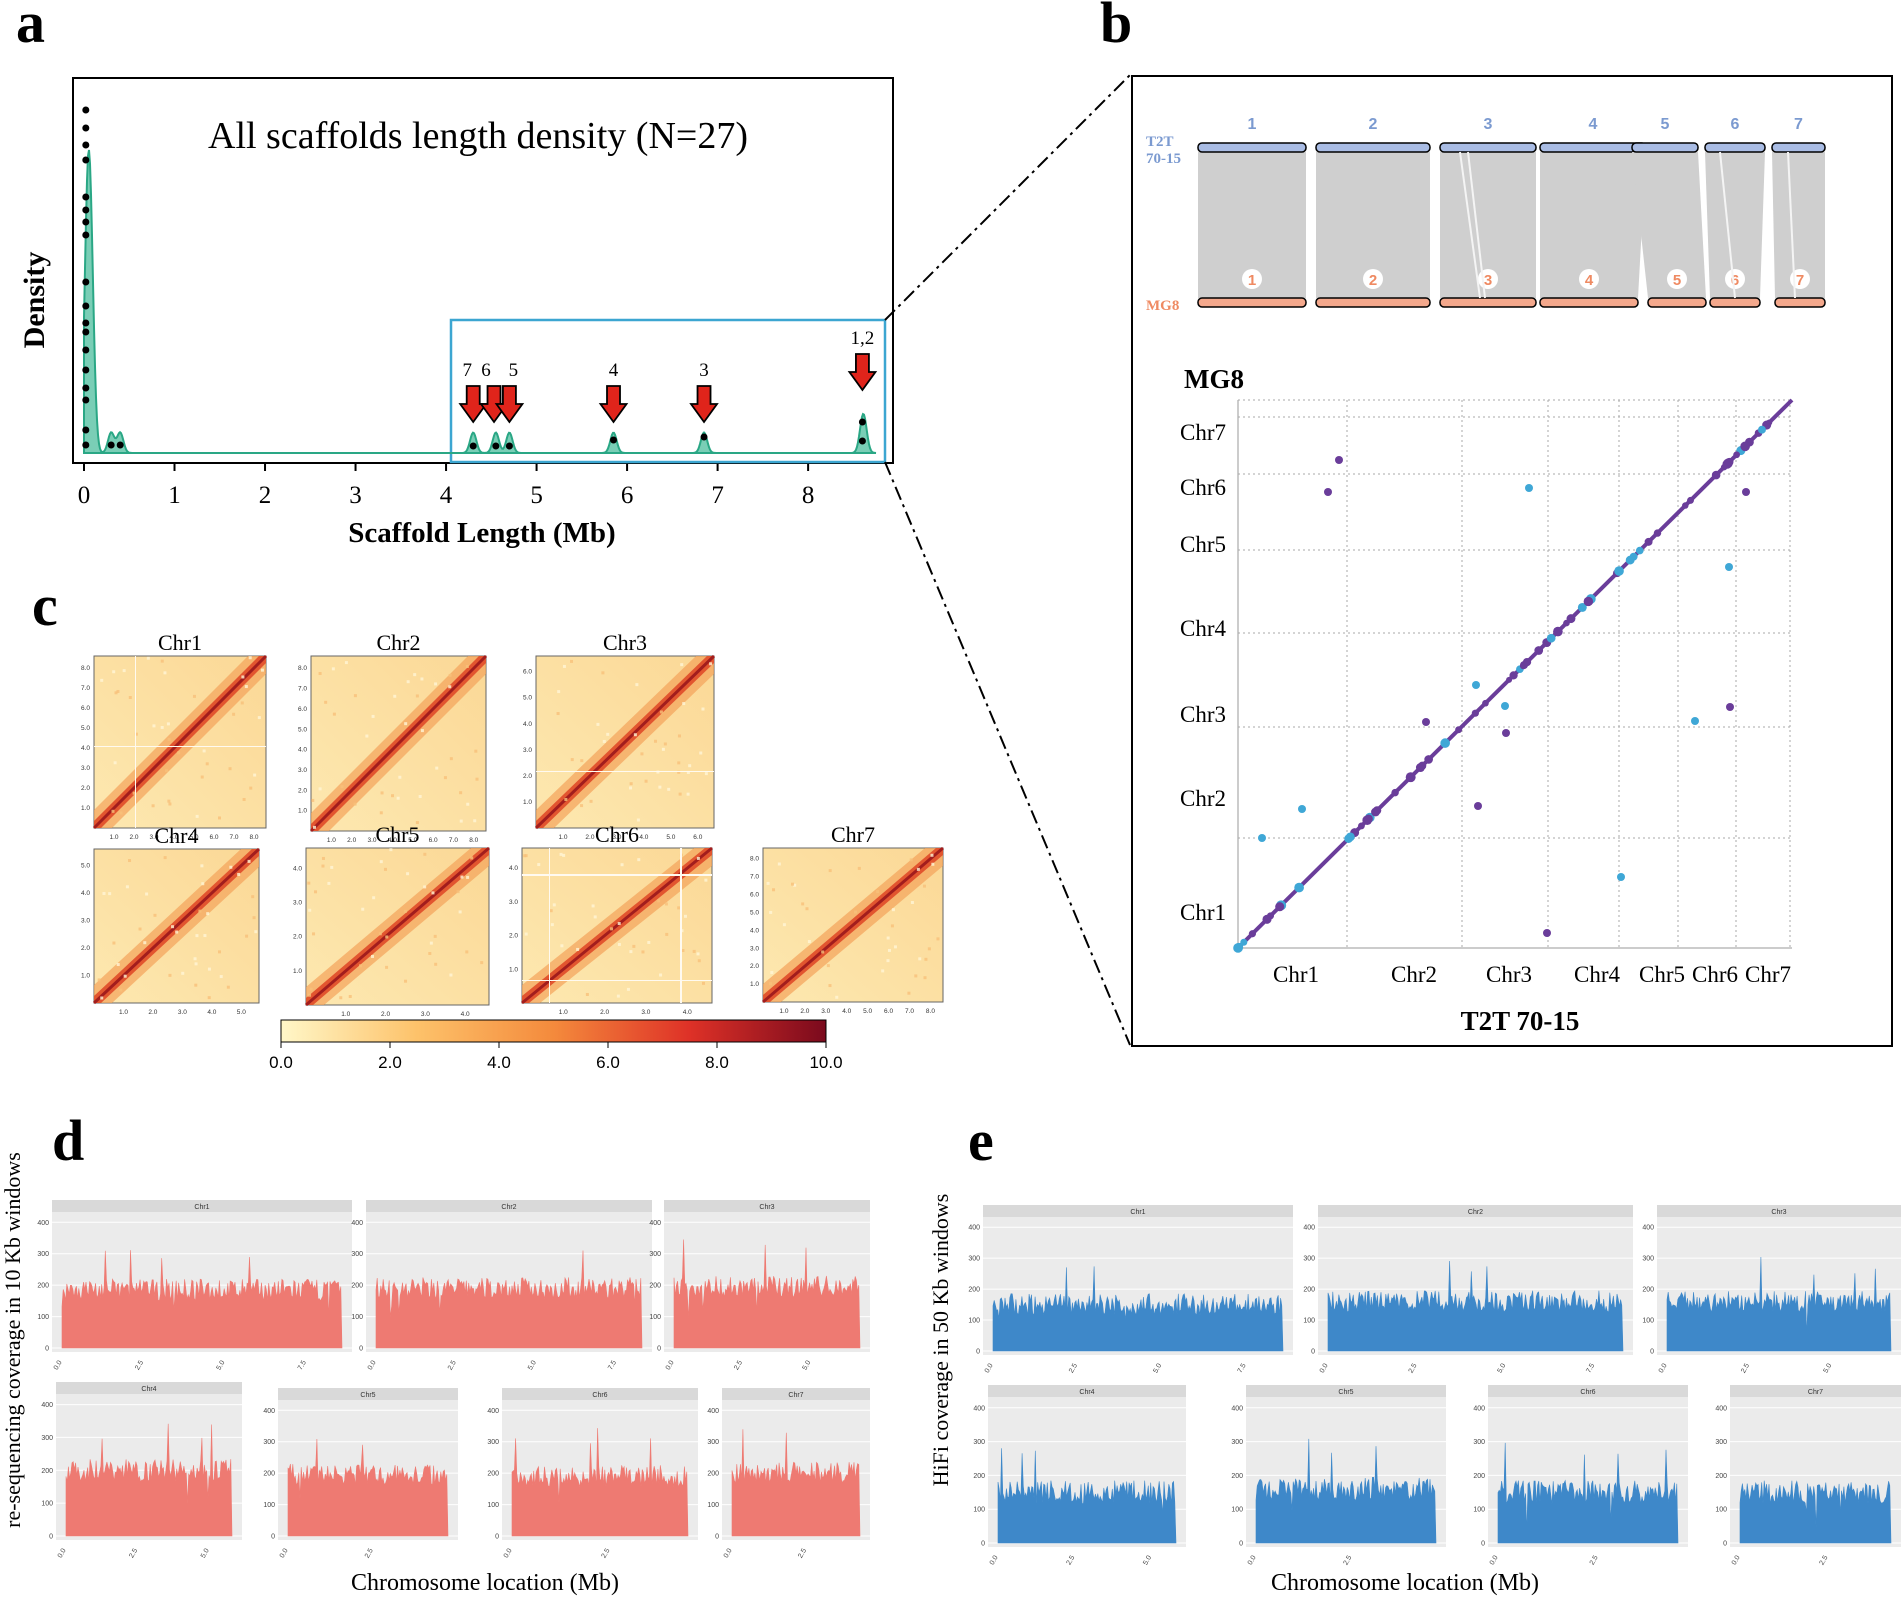 The height and width of the screenshot is (1597, 1901). What do you see at coordinates (302, 770) in the screenshot?
I see `hic-y-tick: 3.0` at bounding box center [302, 770].